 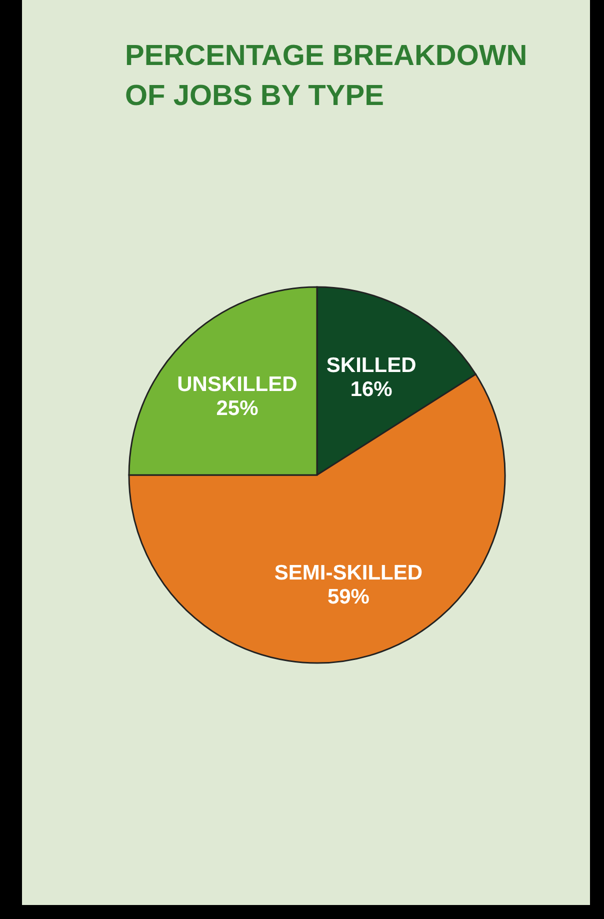 What do you see at coordinates (326, 76) in the screenshot?
I see `chart-title: PERCENTAGE BREAKDOWN OF JOBS BY TYPE` at bounding box center [326, 76].